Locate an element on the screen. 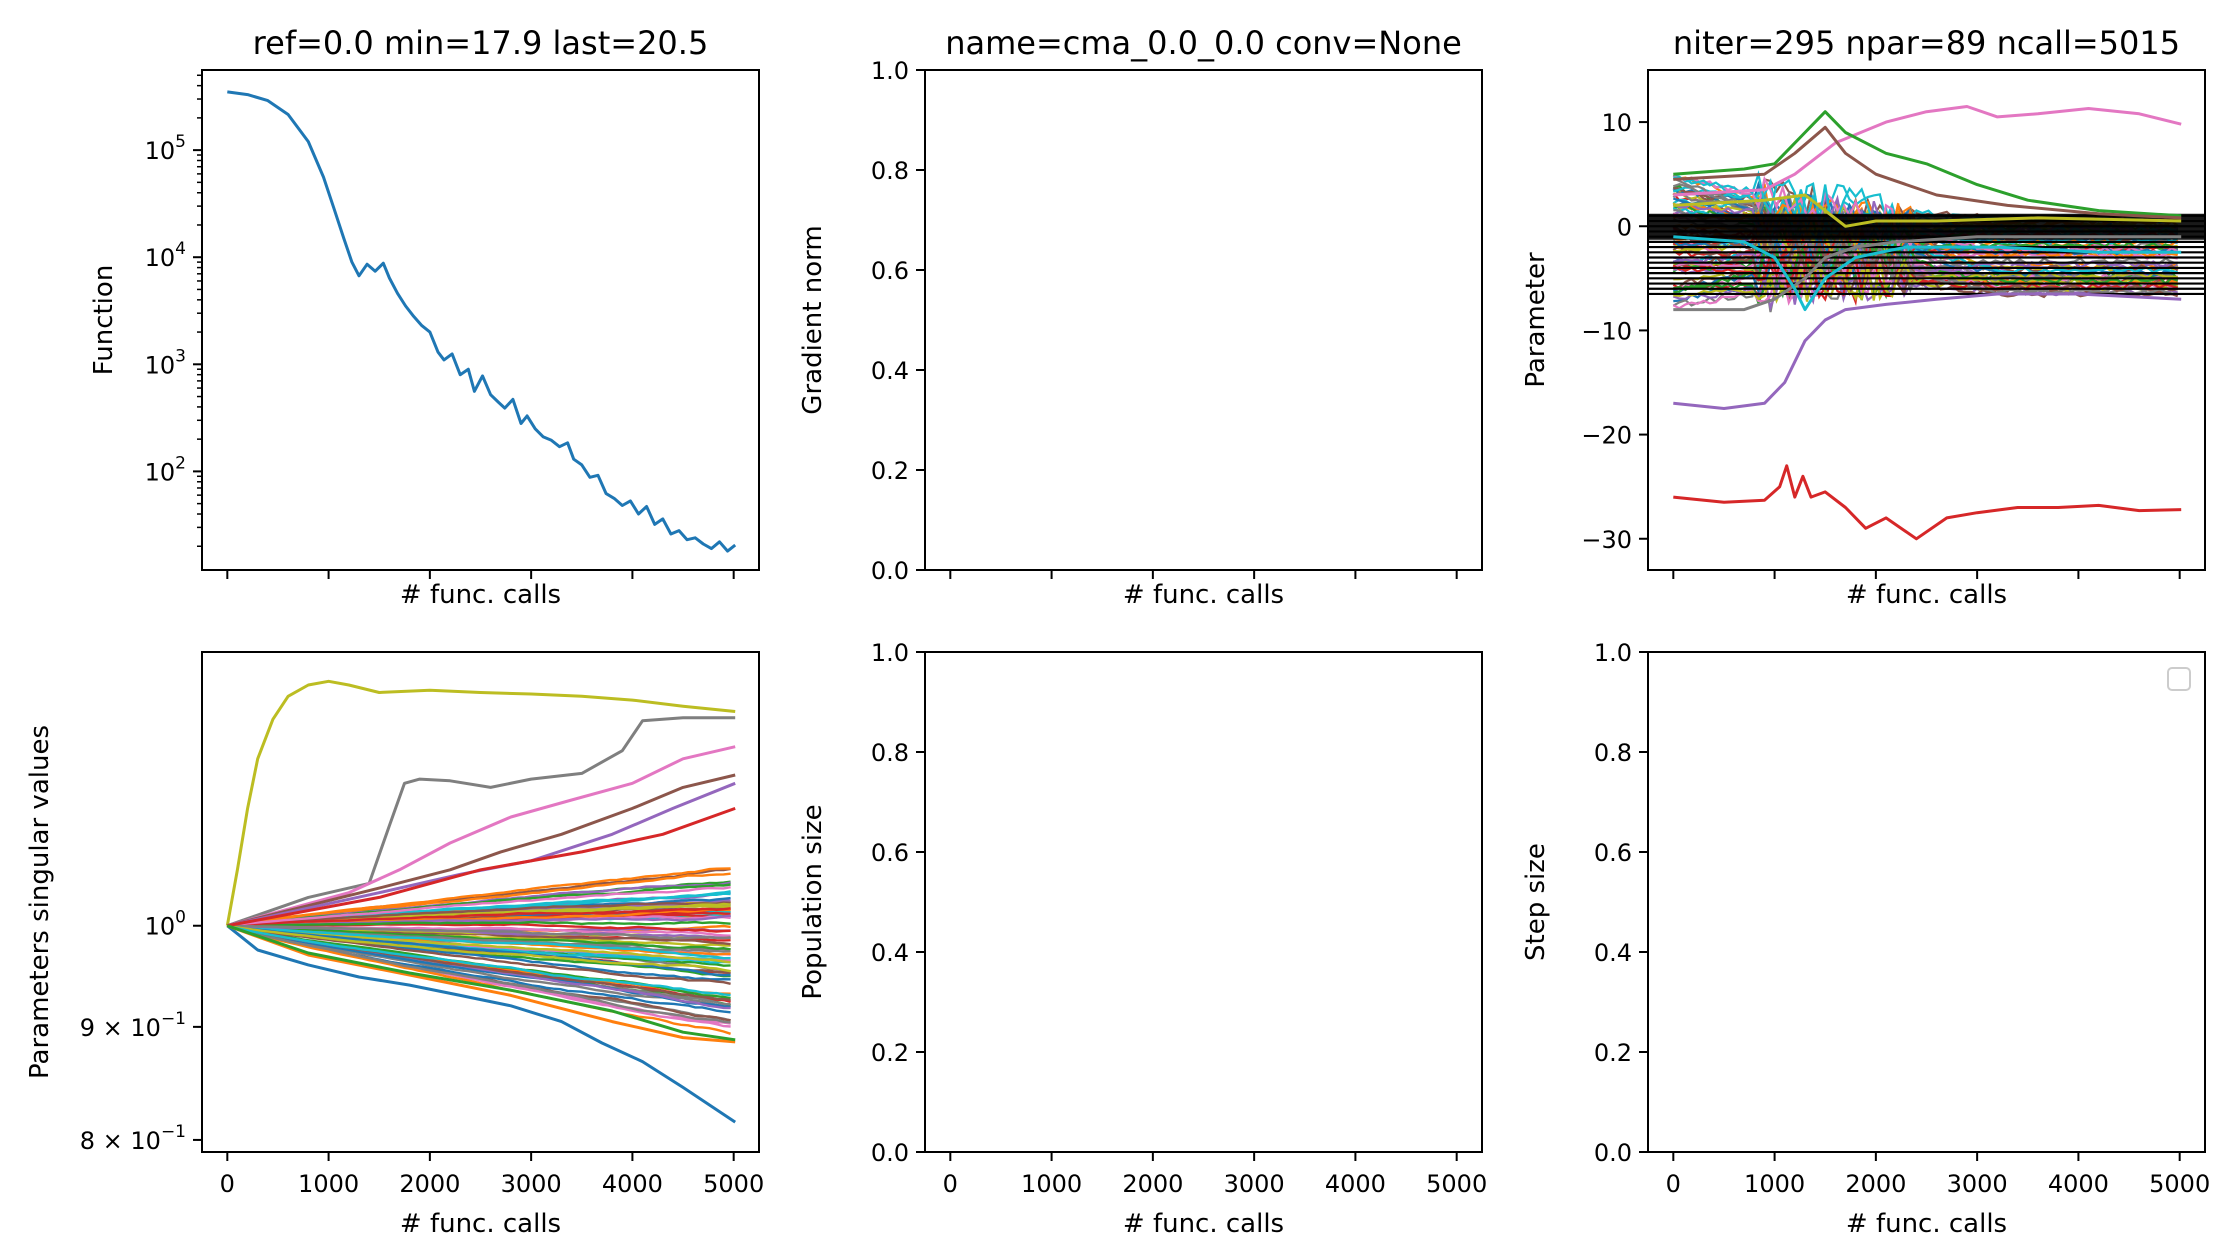 The height and width of the screenshot is (1260, 2240). y-tick-label: −10 is located at coordinates (1606, 331).